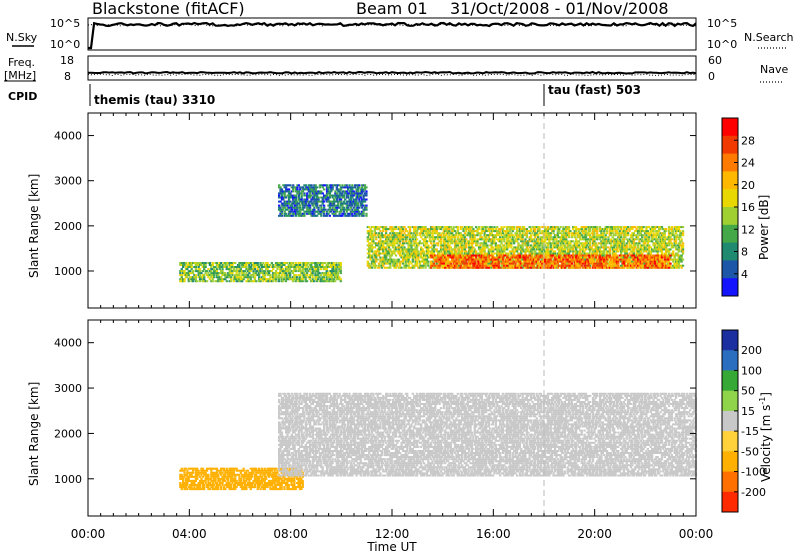 The image size is (800, 554). Describe the element at coordinates (22, 37) in the screenshot. I see `sky-label: N.Sky` at that location.